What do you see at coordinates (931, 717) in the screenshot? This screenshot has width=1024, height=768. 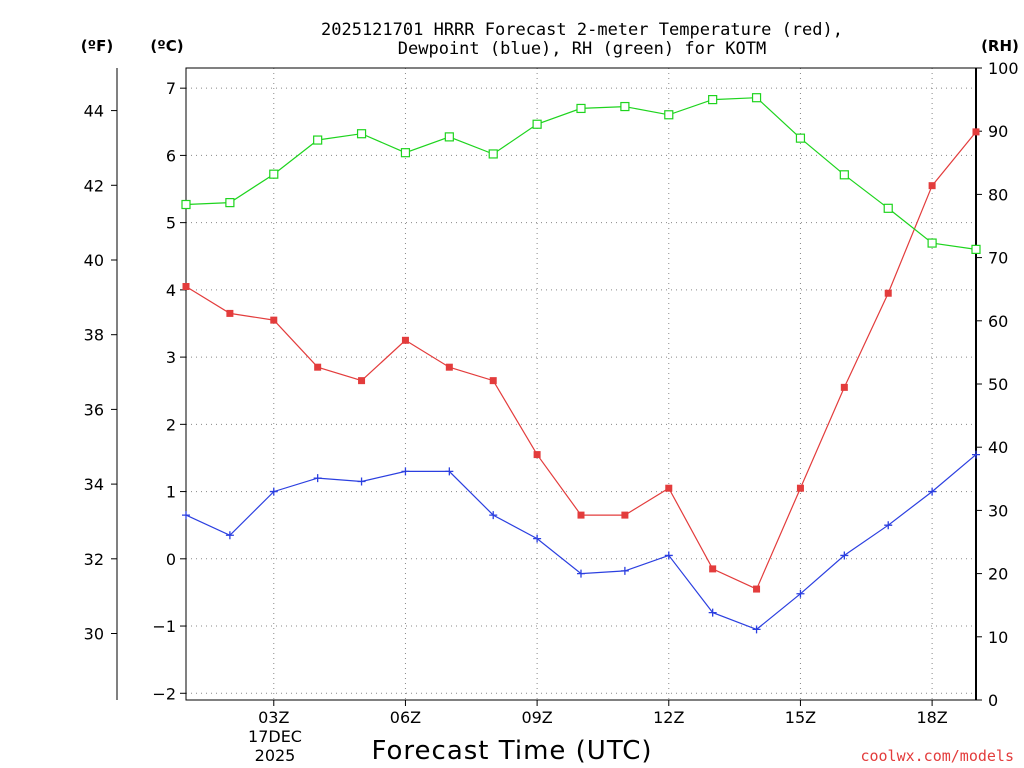 I see `time-tick-label: 18Z` at bounding box center [931, 717].